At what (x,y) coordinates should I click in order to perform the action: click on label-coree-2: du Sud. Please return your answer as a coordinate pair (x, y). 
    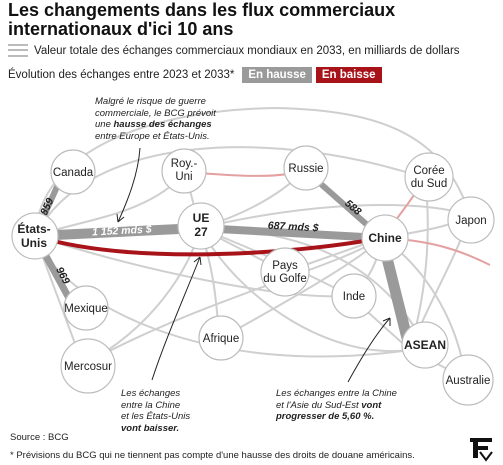
    Looking at the image, I should click on (429, 184).